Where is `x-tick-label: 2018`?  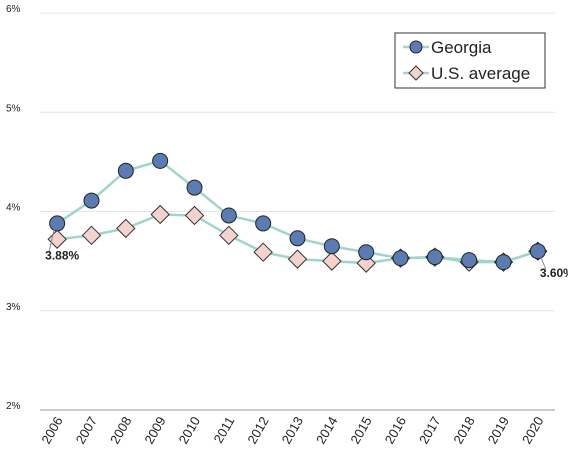
x-tick-label: 2018 is located at coordinates (463, 430).